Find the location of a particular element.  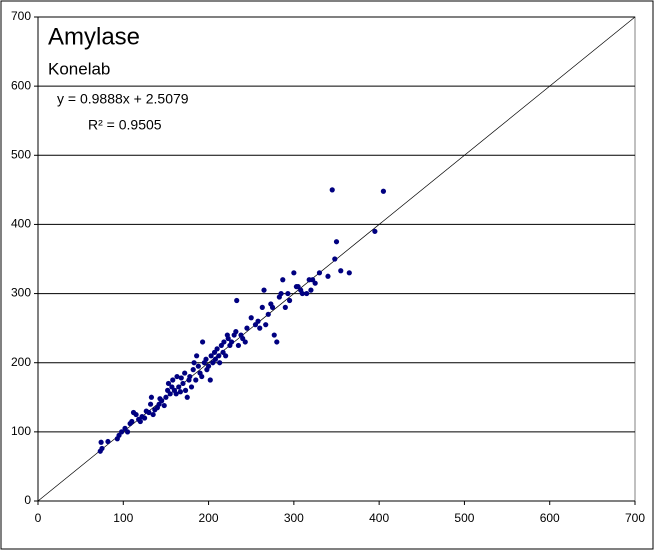

y-tick-label: 700 is located at coordinates (21, 16).